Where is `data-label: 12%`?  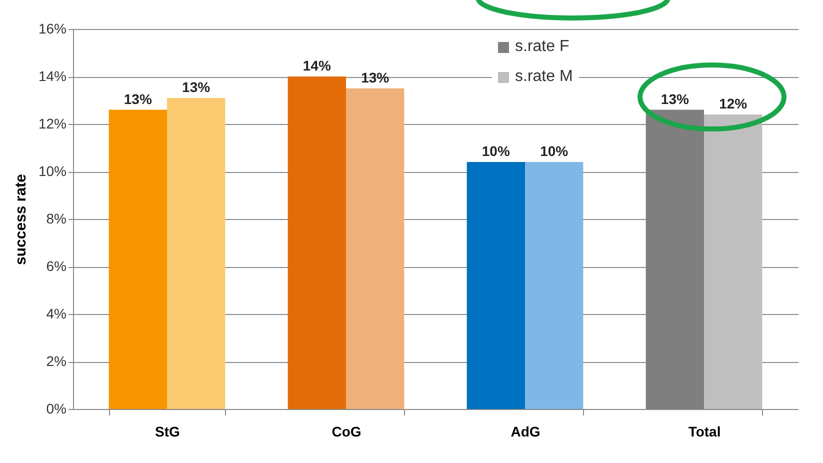 data-label: 12% is located at coordinates (733, 104).